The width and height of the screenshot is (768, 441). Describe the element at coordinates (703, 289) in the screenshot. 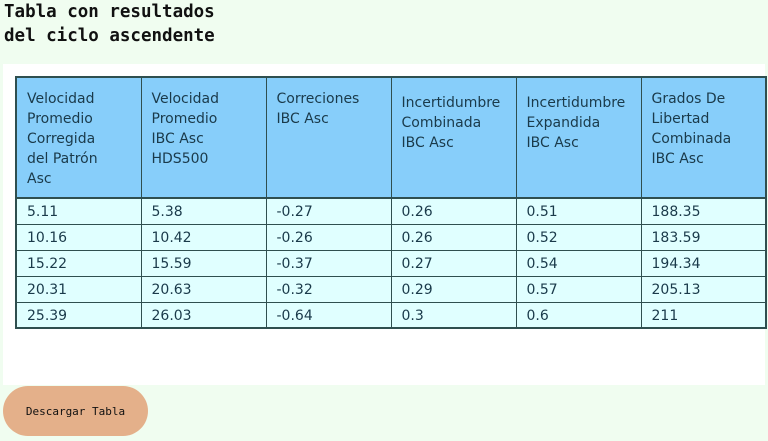

I see `table-cell: 205.13` at that location.